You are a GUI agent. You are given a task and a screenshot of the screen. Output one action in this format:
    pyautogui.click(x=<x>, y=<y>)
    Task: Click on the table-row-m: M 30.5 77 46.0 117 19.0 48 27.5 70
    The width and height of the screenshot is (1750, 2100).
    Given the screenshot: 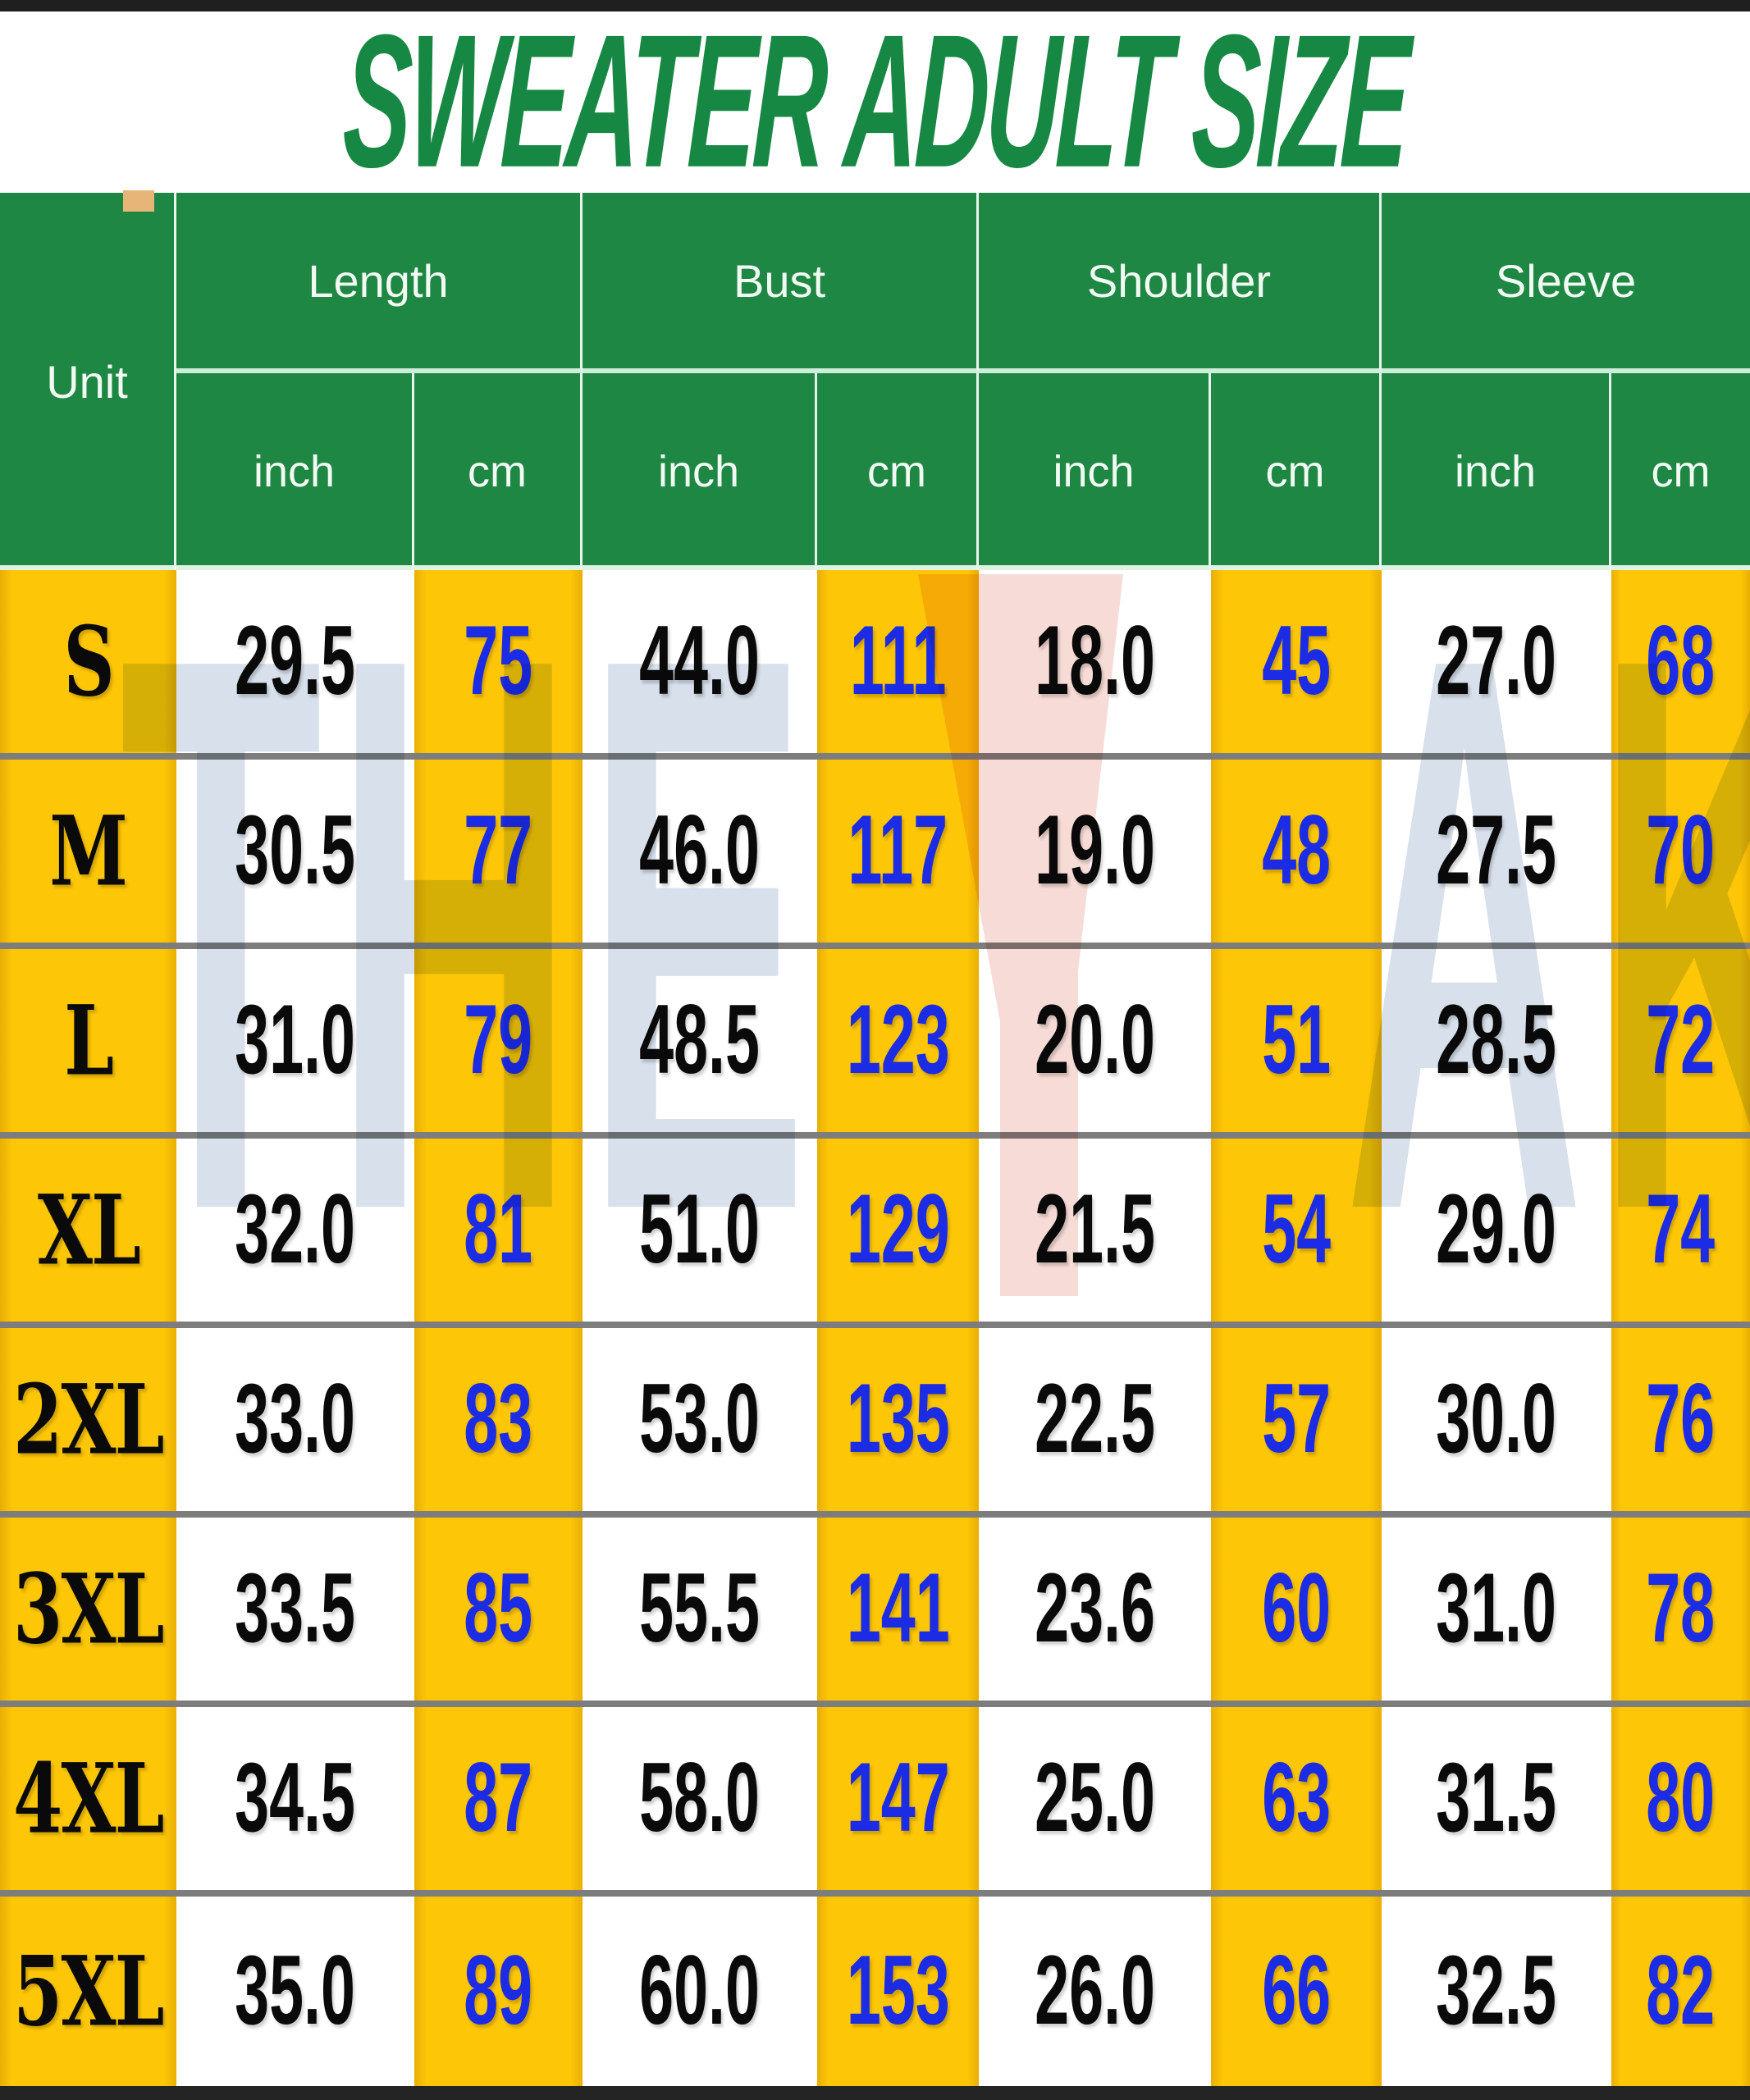 What is the action you would take?
    pyautogui.click(x=875, y=855)
    